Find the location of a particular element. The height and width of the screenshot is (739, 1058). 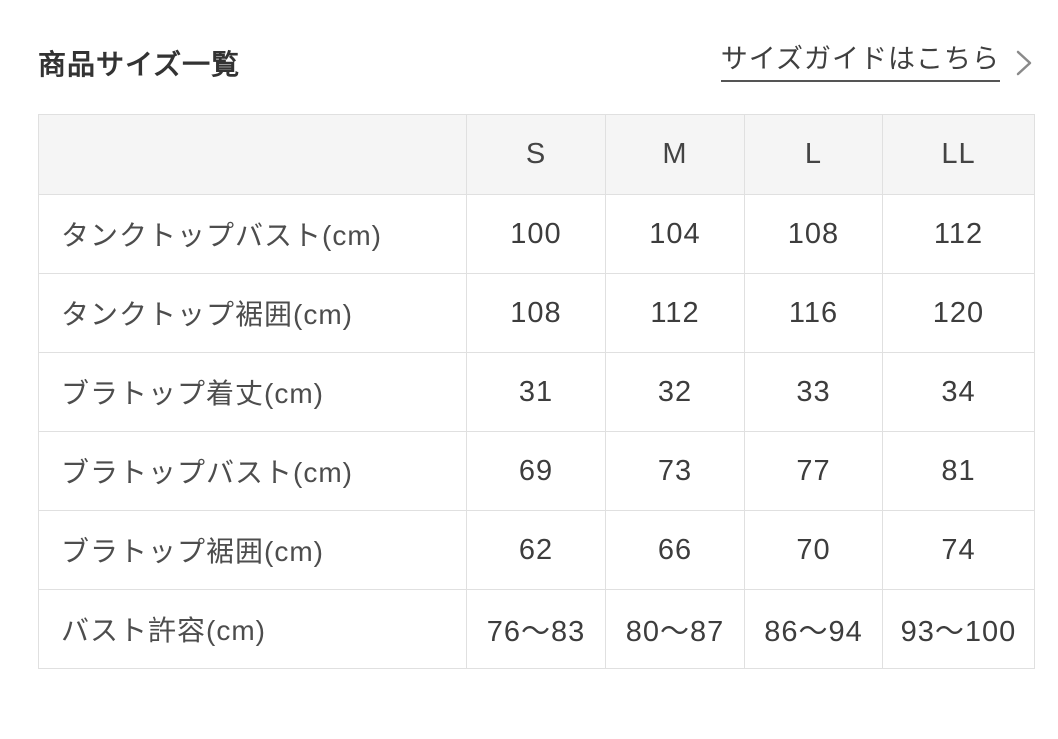

row-label: バスト許容(cm) is located at coordinates (252, 629).